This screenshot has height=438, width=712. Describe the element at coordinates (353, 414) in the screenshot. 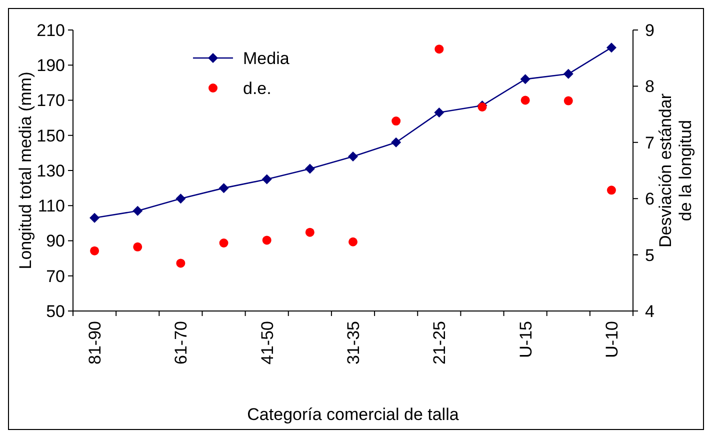

I see `x-axis-title: Categoría comercial de talla` at that location.